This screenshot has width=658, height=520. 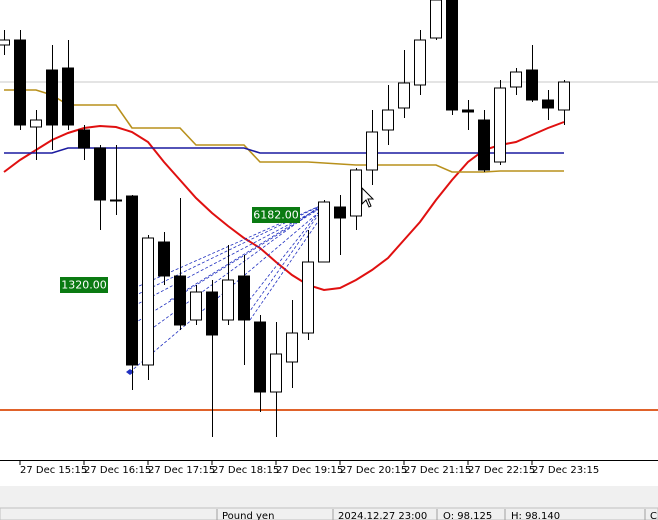 What do you see at coordinates (284, 131) in the screenshot?
I see `indicator-line` at bounding box center [284, 131].